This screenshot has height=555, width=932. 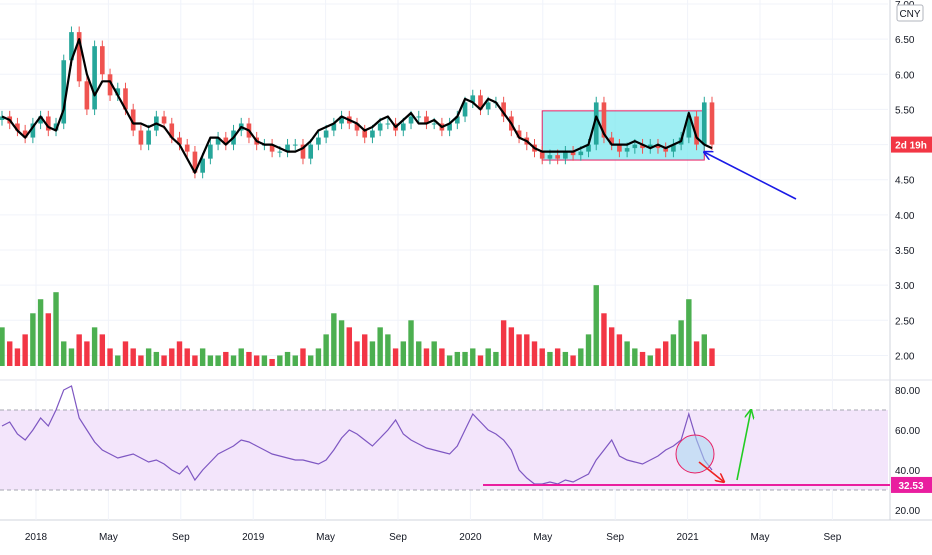 I want to click on blue-pointer-arrow, so click(x=750, y=176).